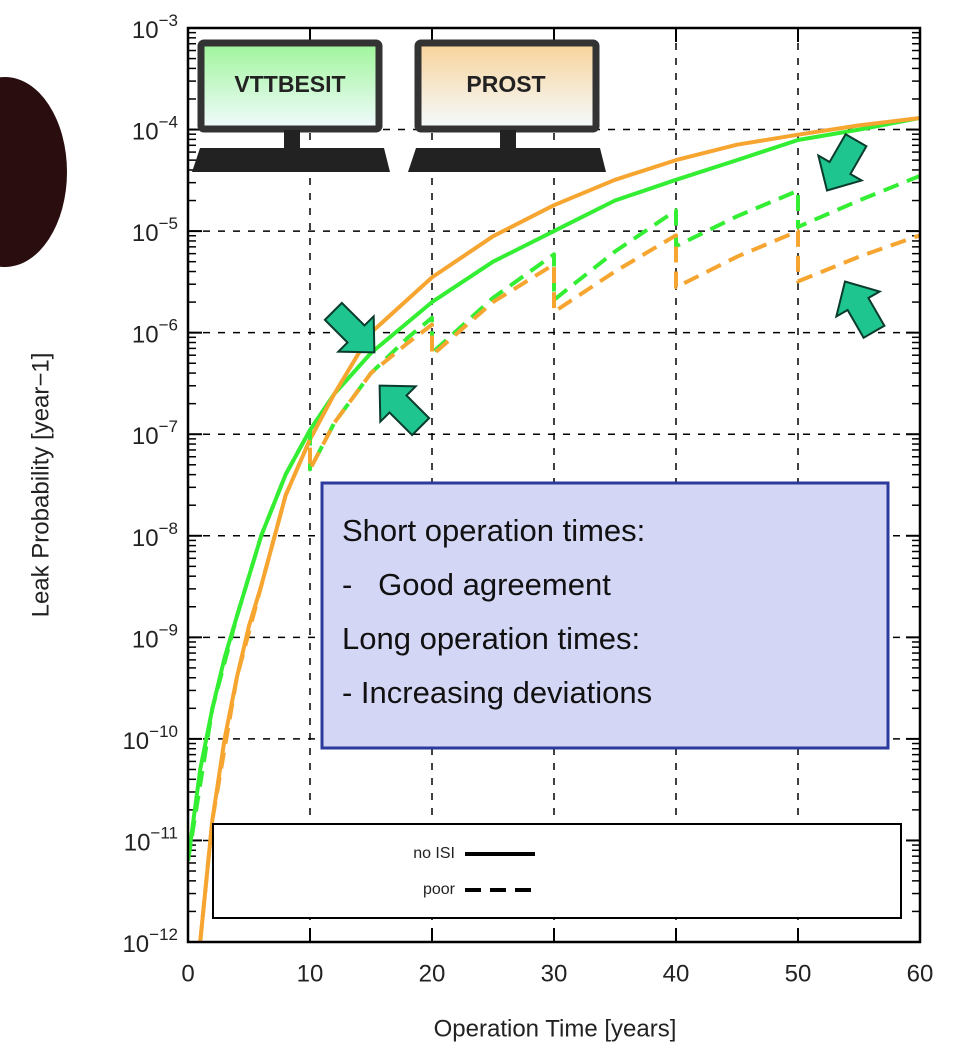 The width and height of the screenshot is (963, 1057). Describe the element at coordinates (474, 871) in the screenshot. I see `legend: no ISI poor` at that location.